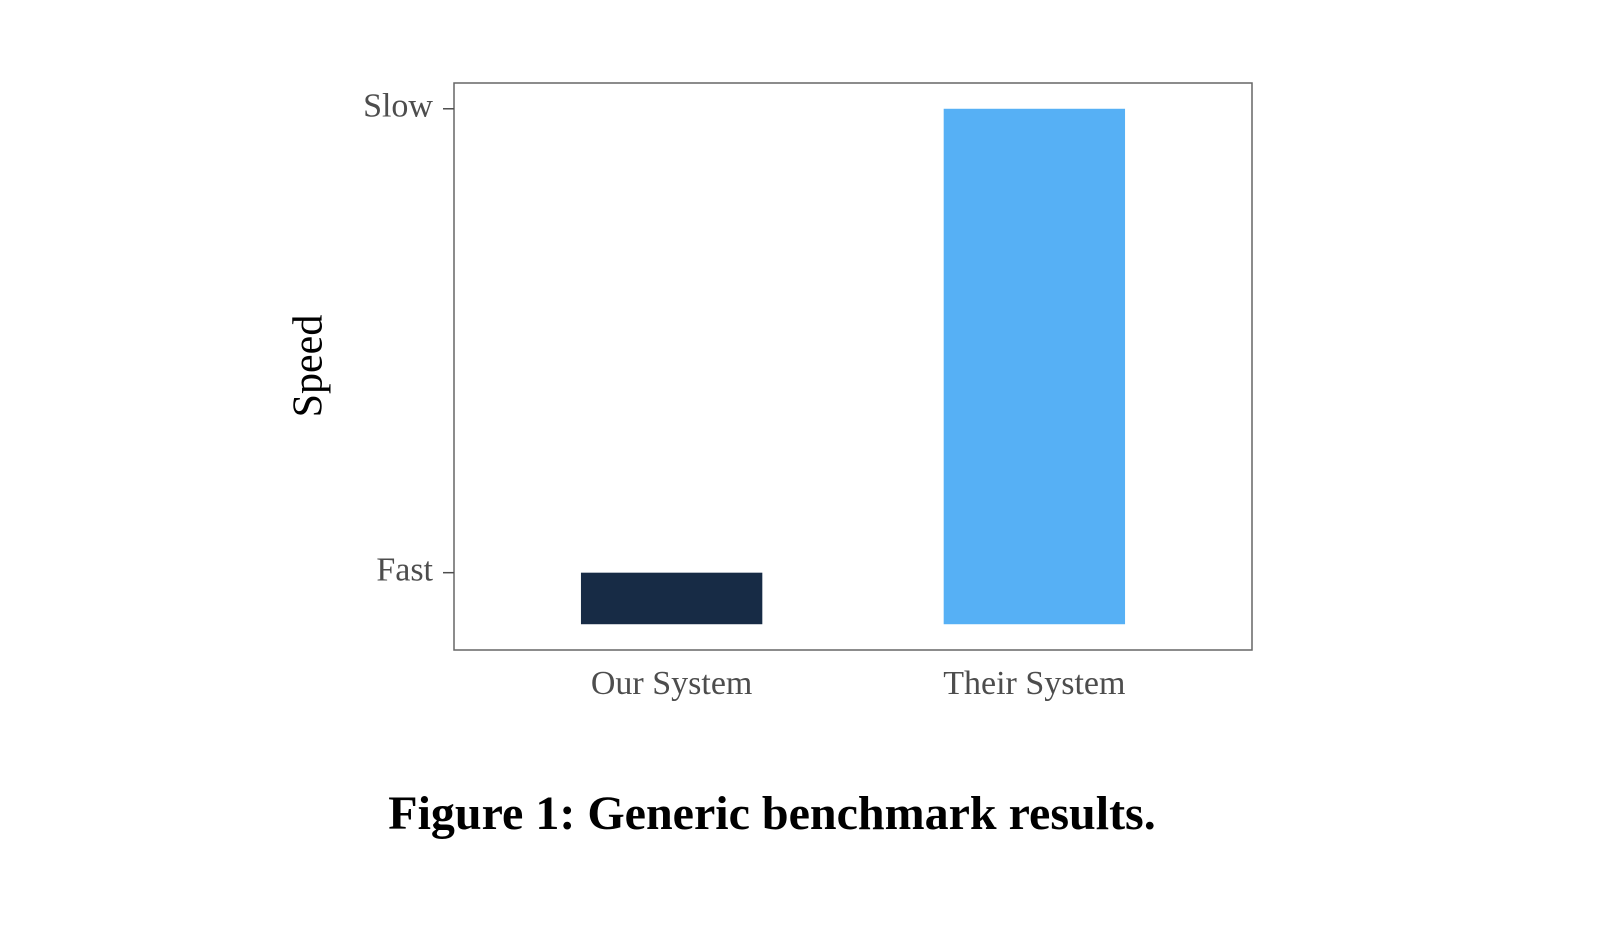 The height and width of the screenshot is (930, 1610). What do you see at coordinates (1034, 683) in the screenshot?
I see `x-tick-label: Their System` at bounding box center [1034, 683].